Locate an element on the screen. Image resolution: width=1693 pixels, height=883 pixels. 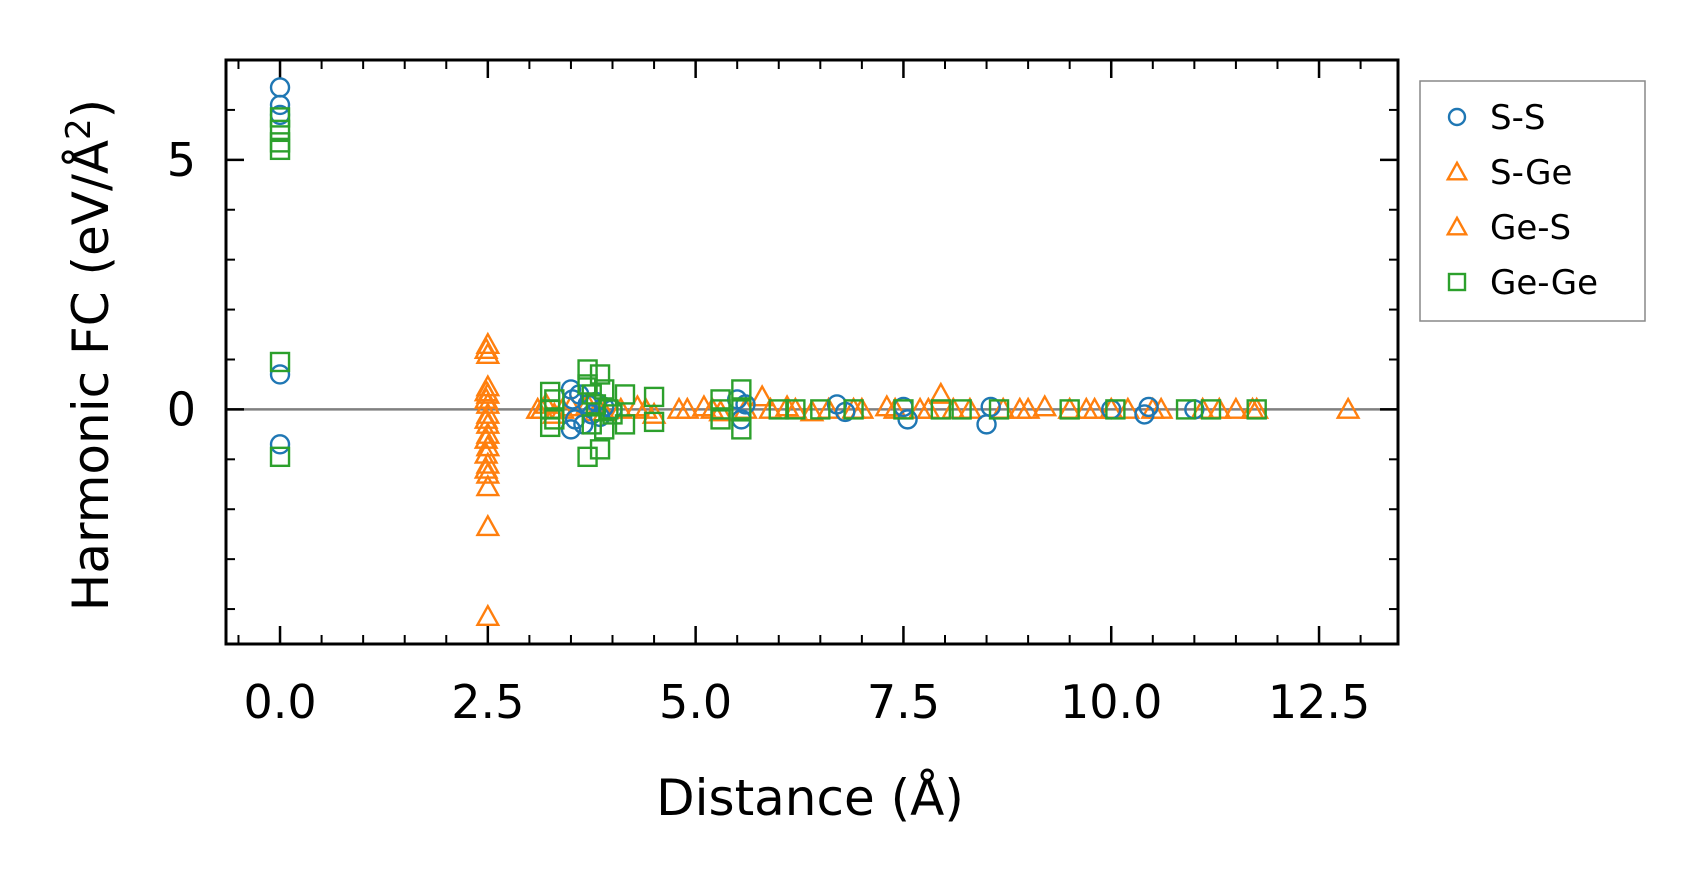
x-tick-labels: 0.0 2.5 5.0 7.5 10.0 12.5 is located at coordinates (806, 702).